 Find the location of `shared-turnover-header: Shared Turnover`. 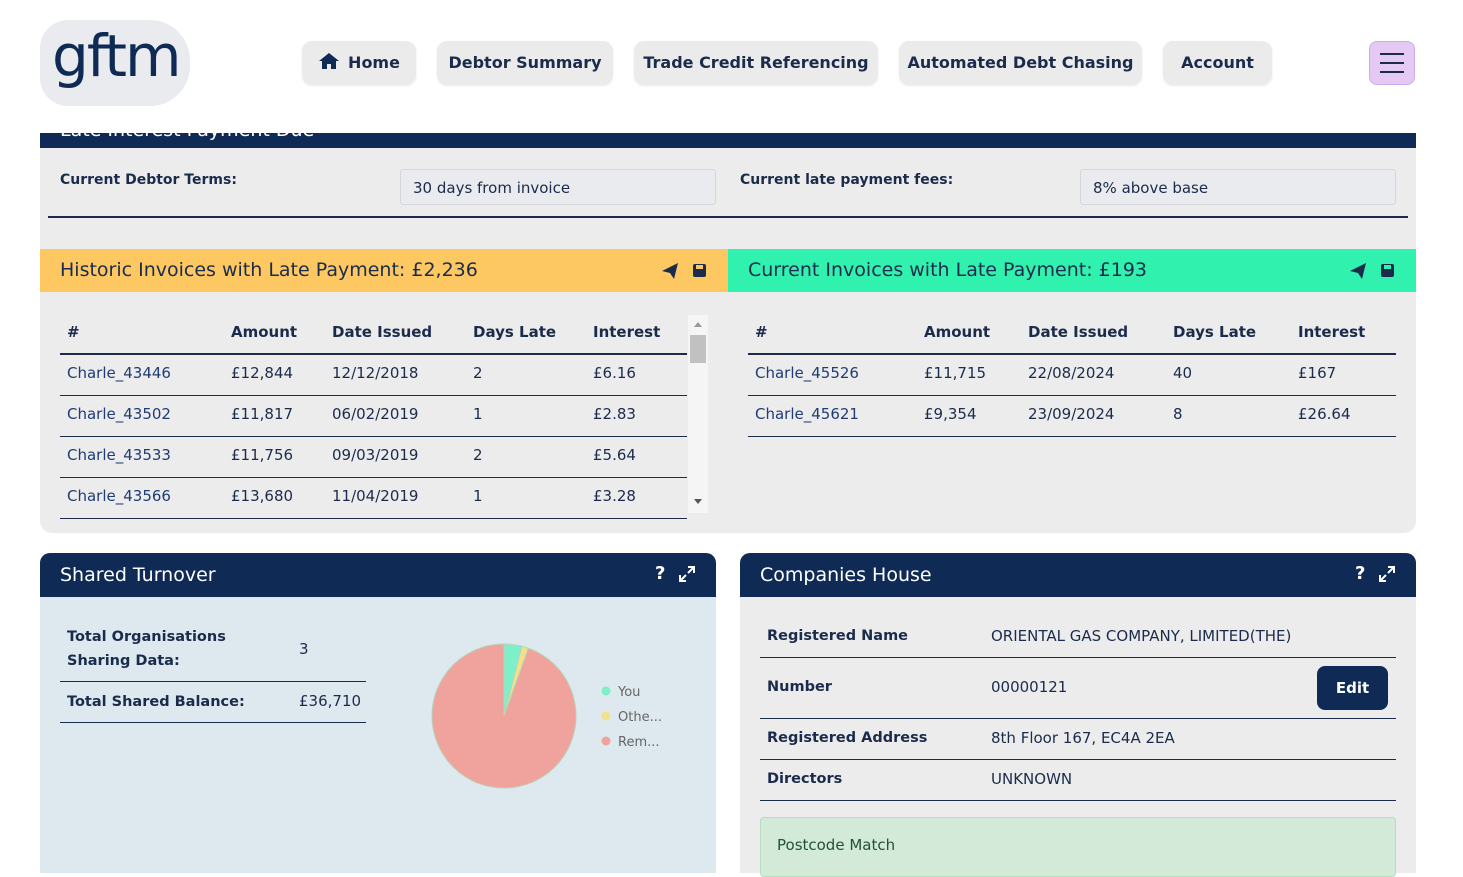

shared-turnover-header: Shared Turnover is located at coordinates (378, 575).